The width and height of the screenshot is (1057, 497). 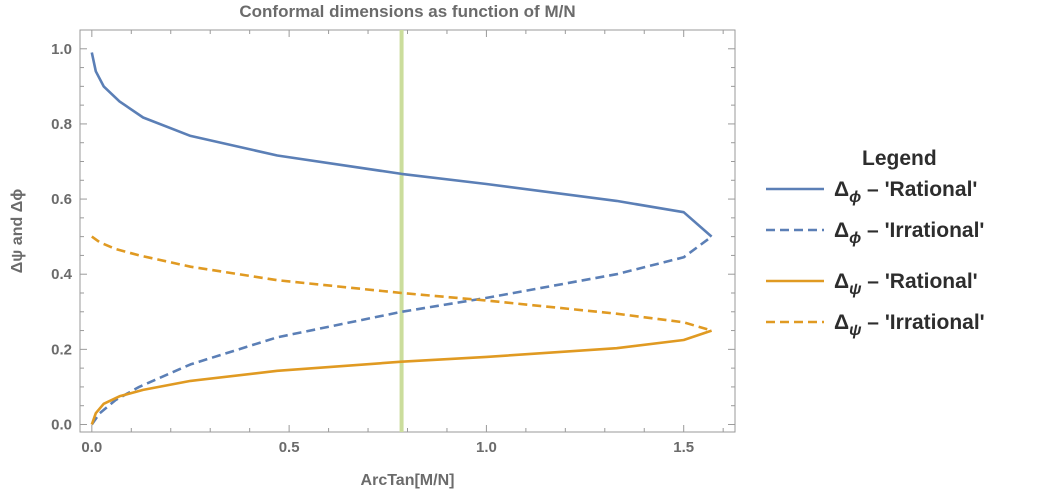 What do you see at coordinates (91, 447) in the screenshot?
I see `x-tick-label: 0.0` at bounding box center [91, 447].